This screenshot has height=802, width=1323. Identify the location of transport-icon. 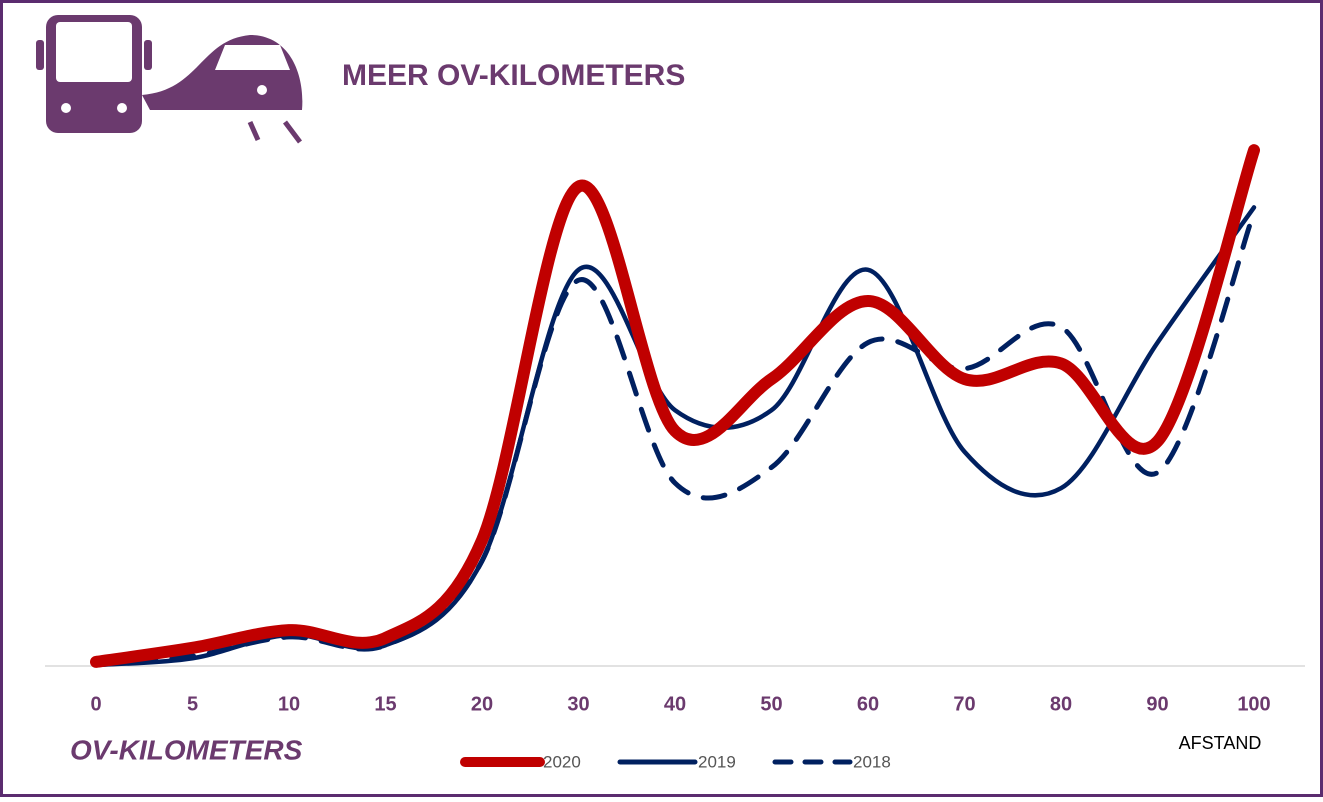
(169, 79).